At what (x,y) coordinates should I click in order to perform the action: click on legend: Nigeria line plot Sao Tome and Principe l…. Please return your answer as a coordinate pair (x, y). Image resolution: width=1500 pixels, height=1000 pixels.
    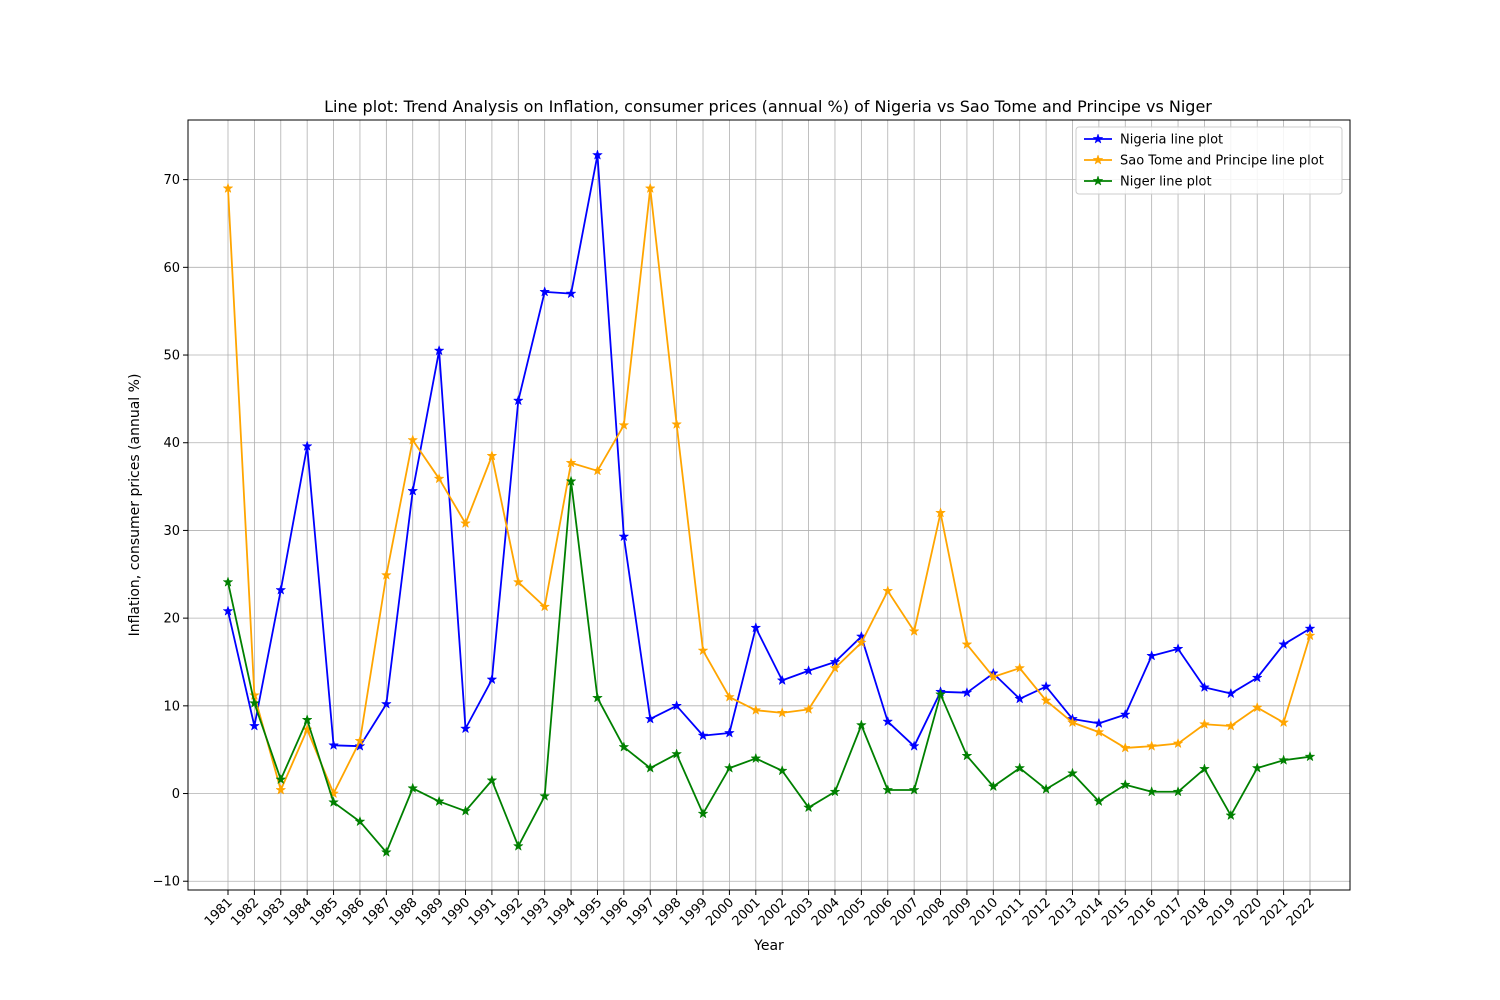
    Looking at the image, I should click on (1209, 160).